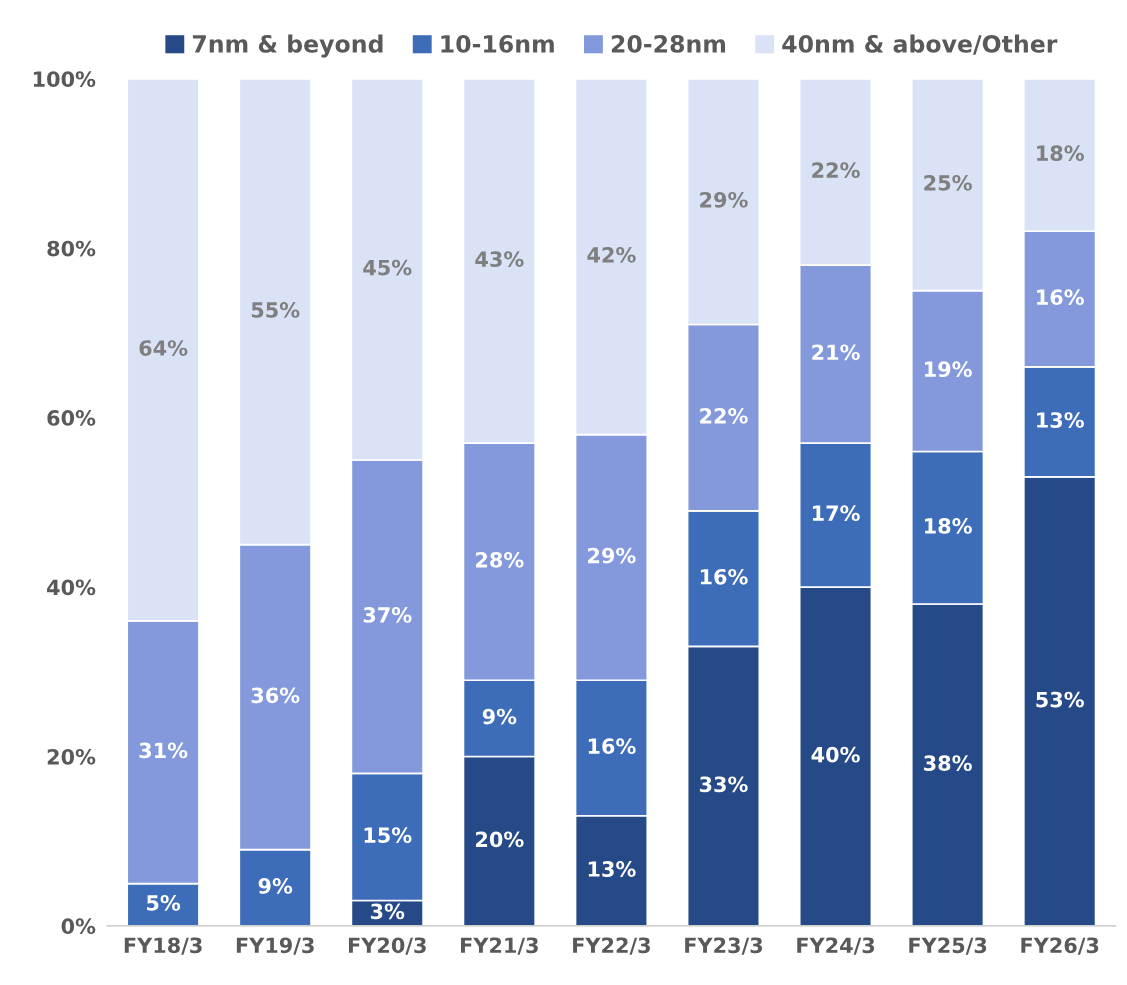  What do you see at coordinates (275, 946) in the screenshot?
I see `x-tick-label: FY19/3` at bounding box center [275, 946].